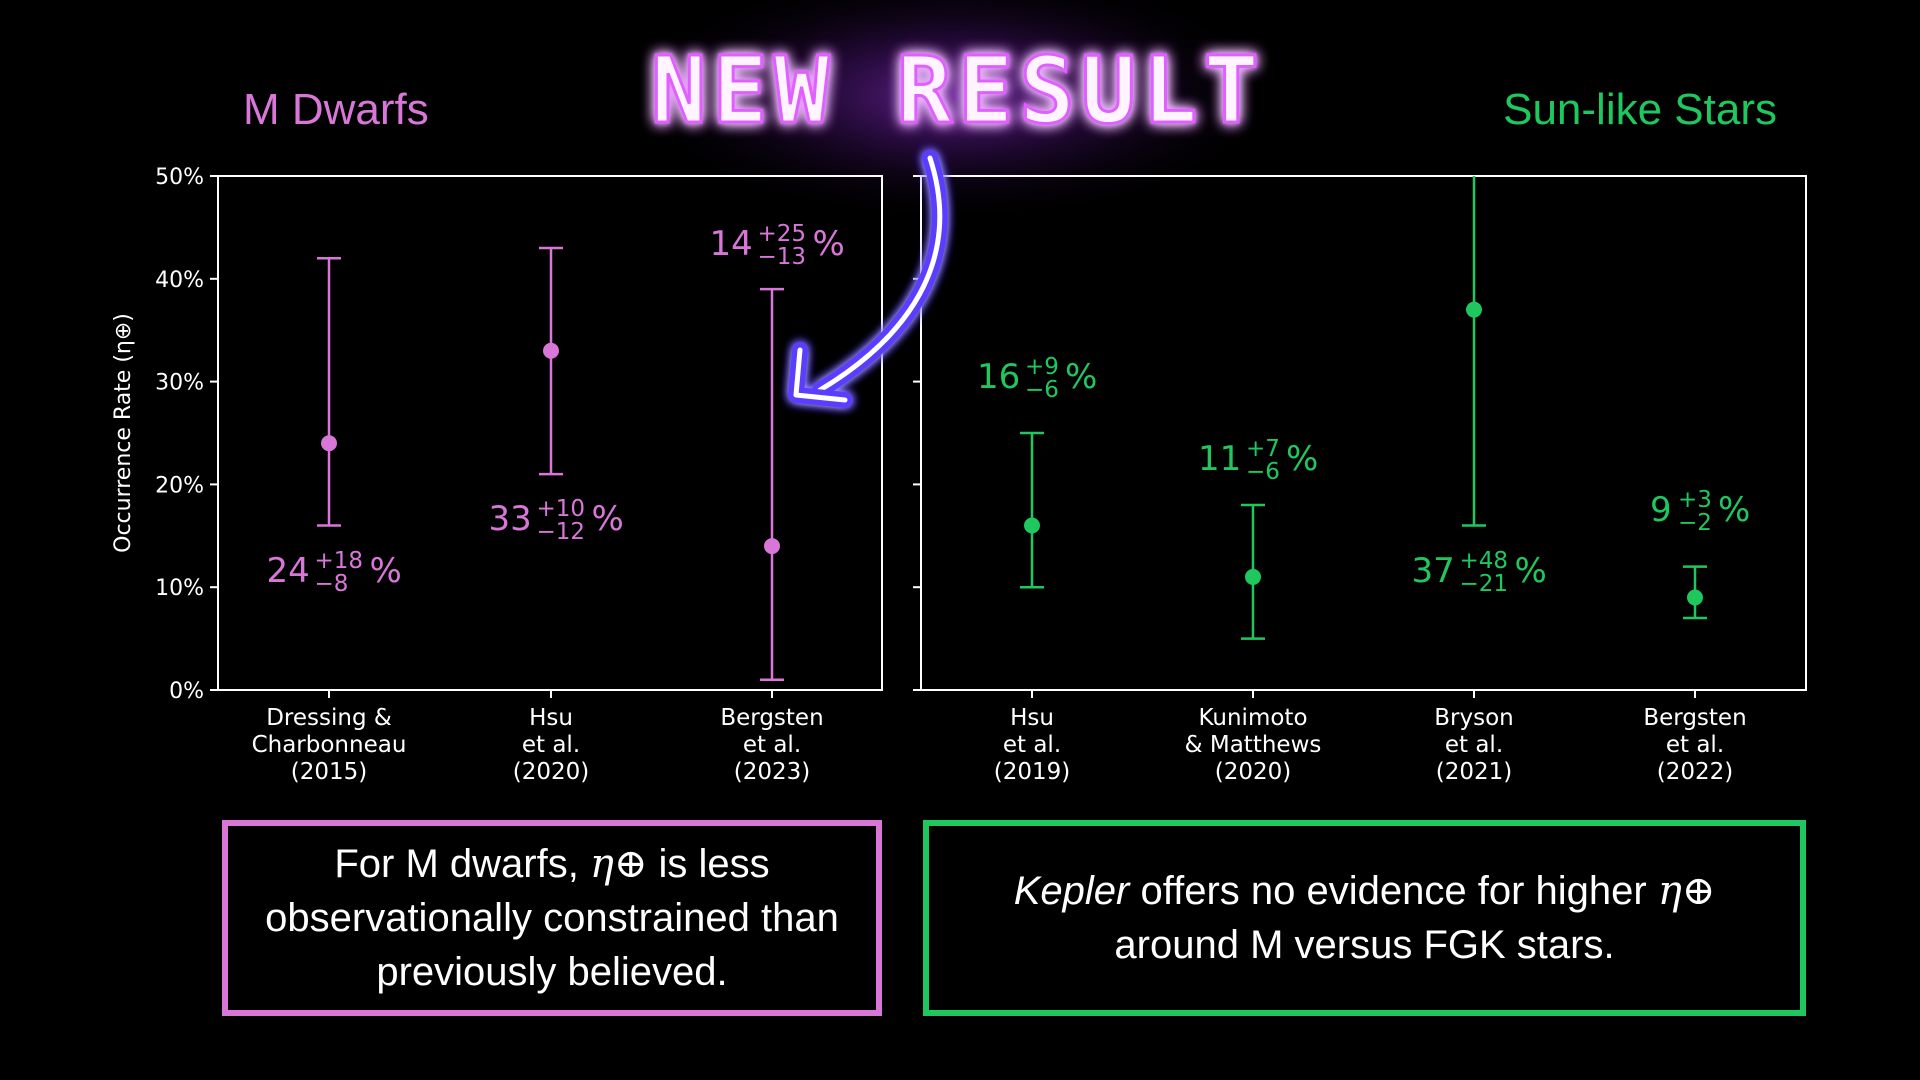  Describe the element at coordinates (1661, 510) in the screenshot. I see `value-label-main: 9` at that location.